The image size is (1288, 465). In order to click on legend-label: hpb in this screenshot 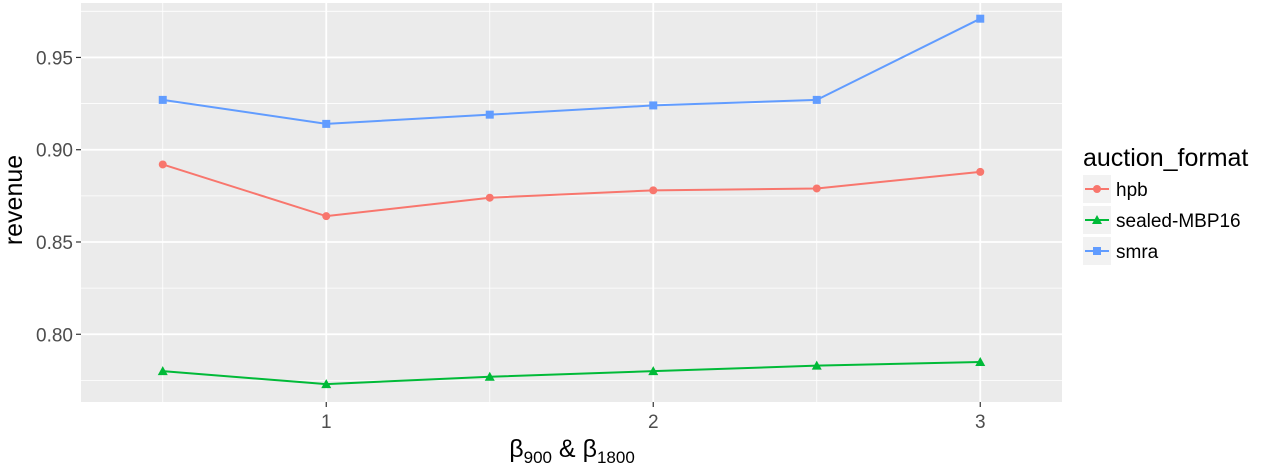, I will do `click(1132, 190)`.